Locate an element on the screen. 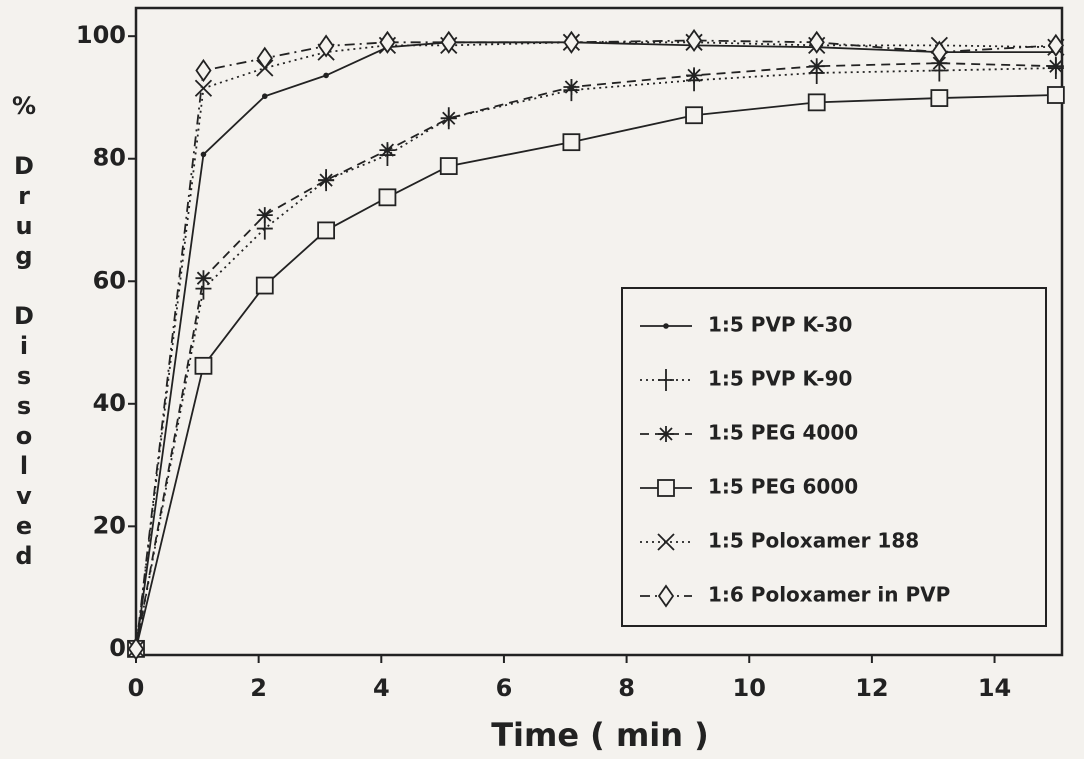 This screenshot has height=759, width=1084. legend-label: 1:5 Poloxamer 188 is located at coordinates (813, 541).